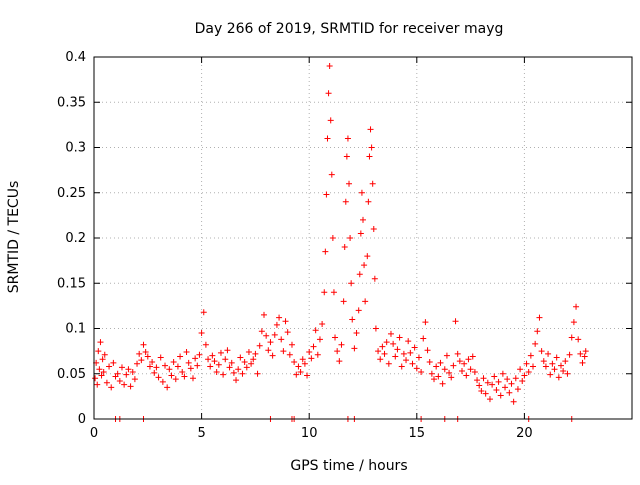  What do you see at coordinates (75, 329) in the screenshot?
I see `y-tick-label: 0.1` at bounding box center [75, 329].